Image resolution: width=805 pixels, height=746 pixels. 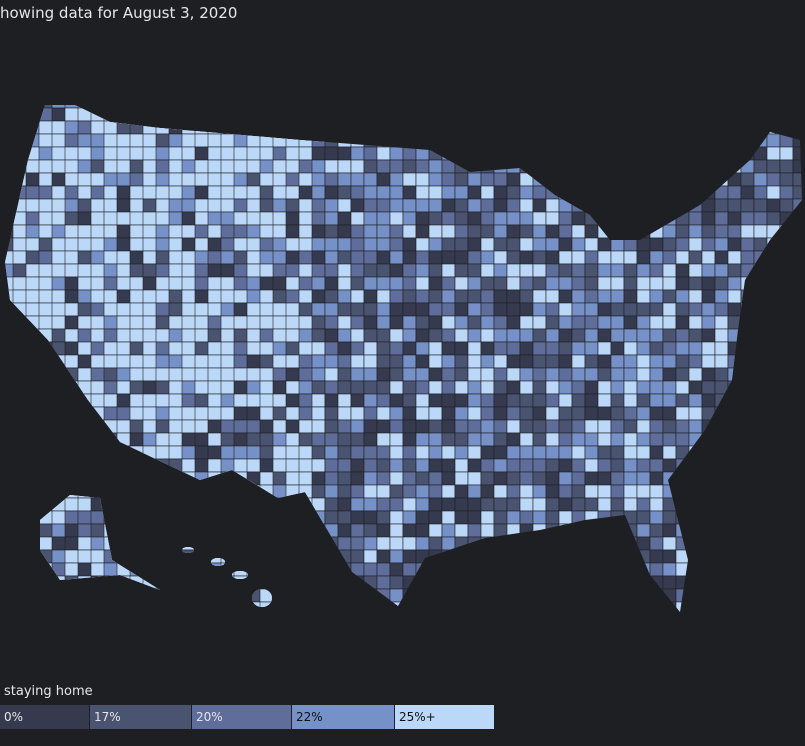 What do you see at coordinates (242, 717) in the screenshot?
I see `legend-item: 20%` at bounding box center [242, 717].